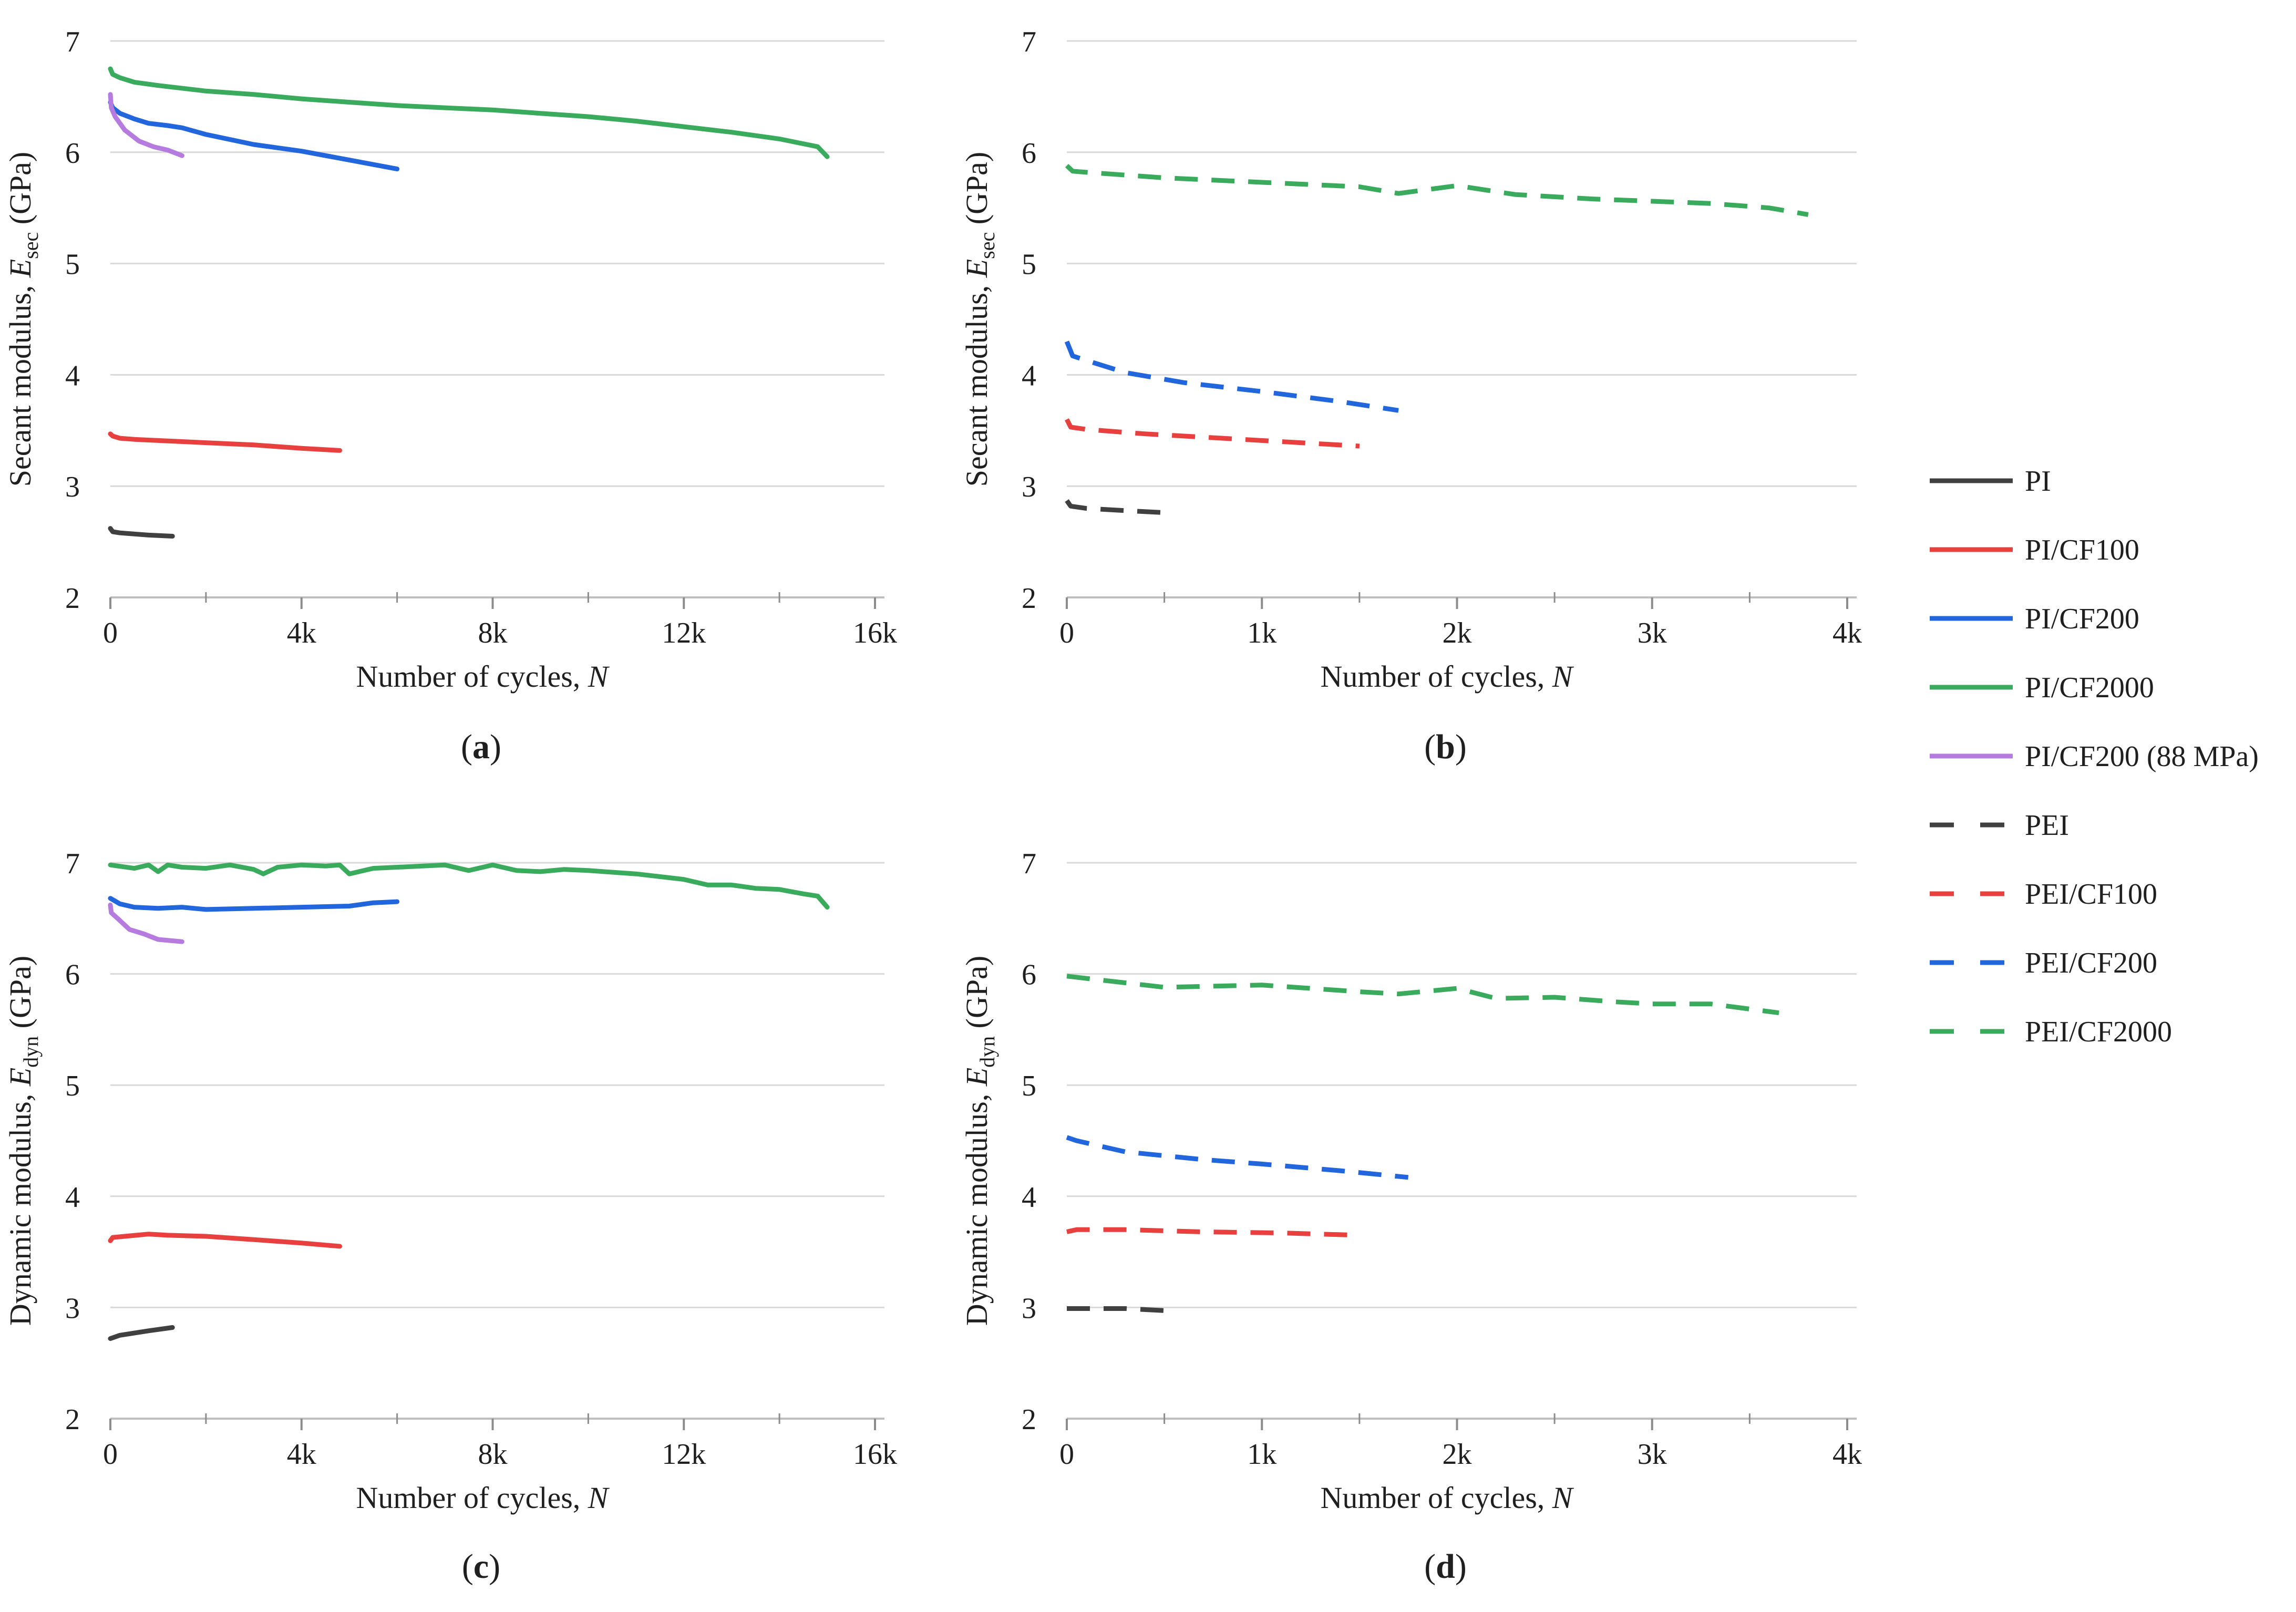 Image resolution: width=2296 pixels, height=1612 pixels. I want to click on legend-label: PI/CF100, so click(2082, 550).